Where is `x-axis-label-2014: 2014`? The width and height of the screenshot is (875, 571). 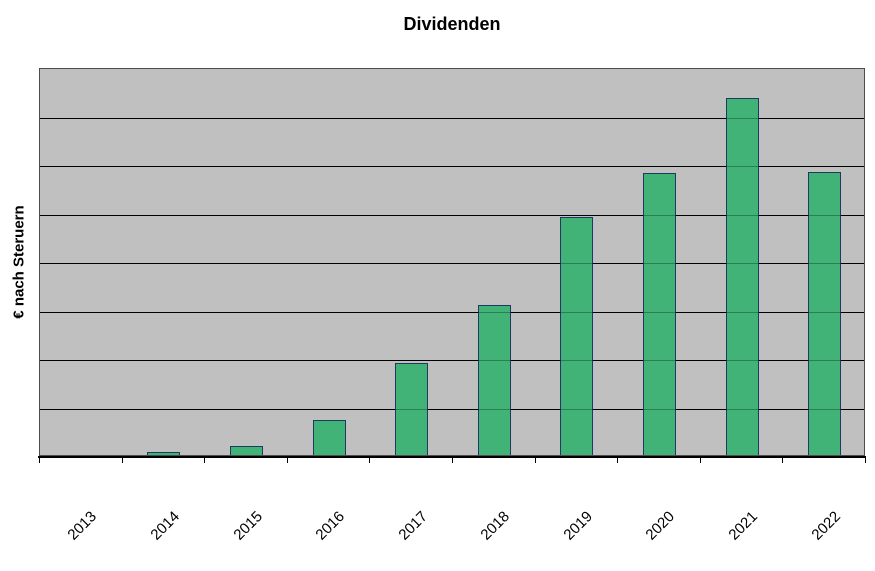 x-axis-label-2014: 2014 is located at coordinates (165, 526).